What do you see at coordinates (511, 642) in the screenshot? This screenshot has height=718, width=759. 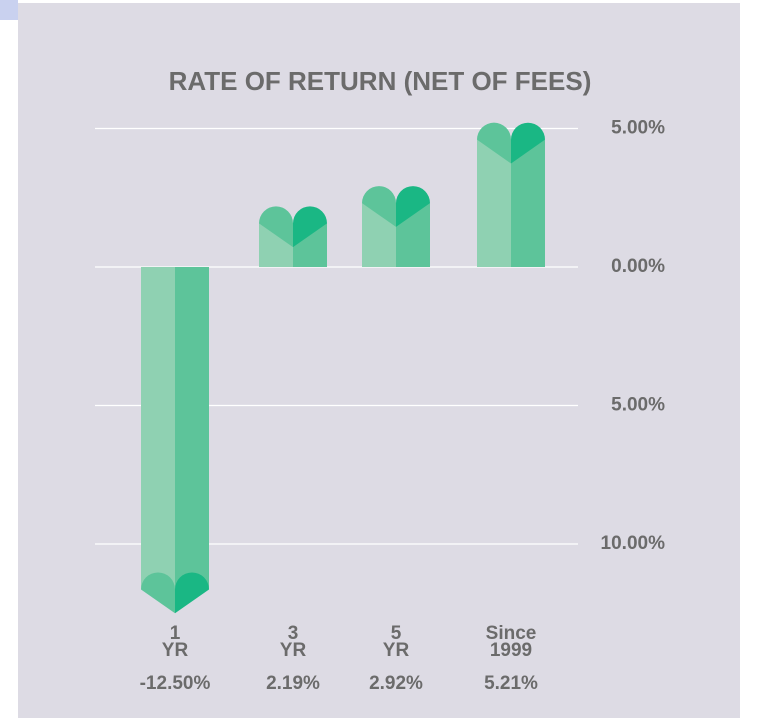 I see `x-tick-label: Since 1999` at bounding box center [511, 642].